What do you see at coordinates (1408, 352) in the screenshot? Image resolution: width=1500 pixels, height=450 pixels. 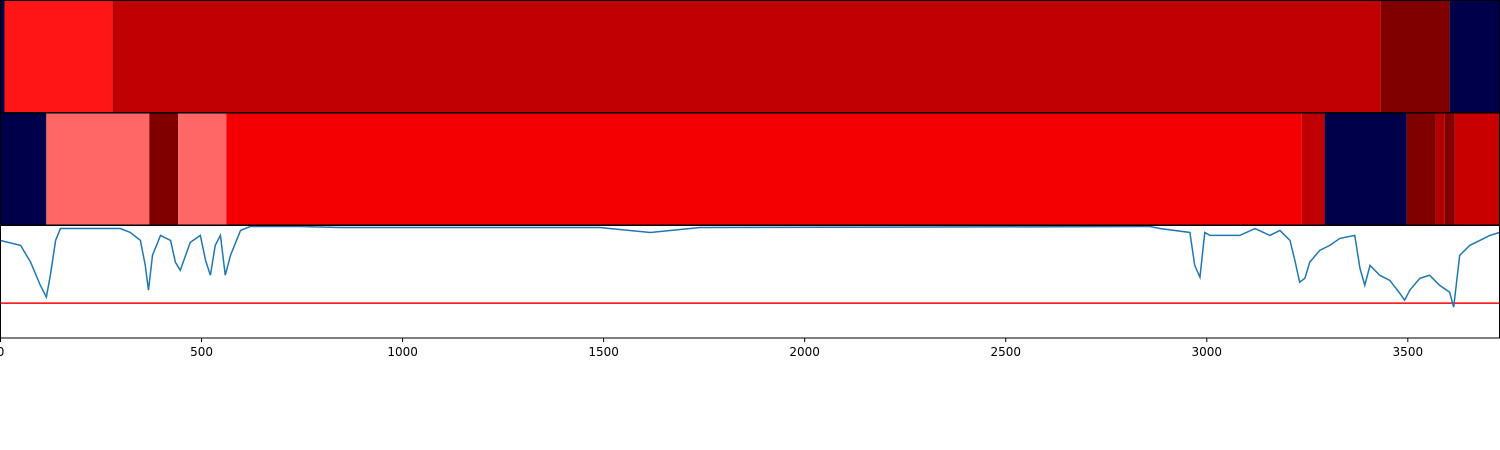 I see `x-tick-label: 3500` at bounding box center [1408, 352].